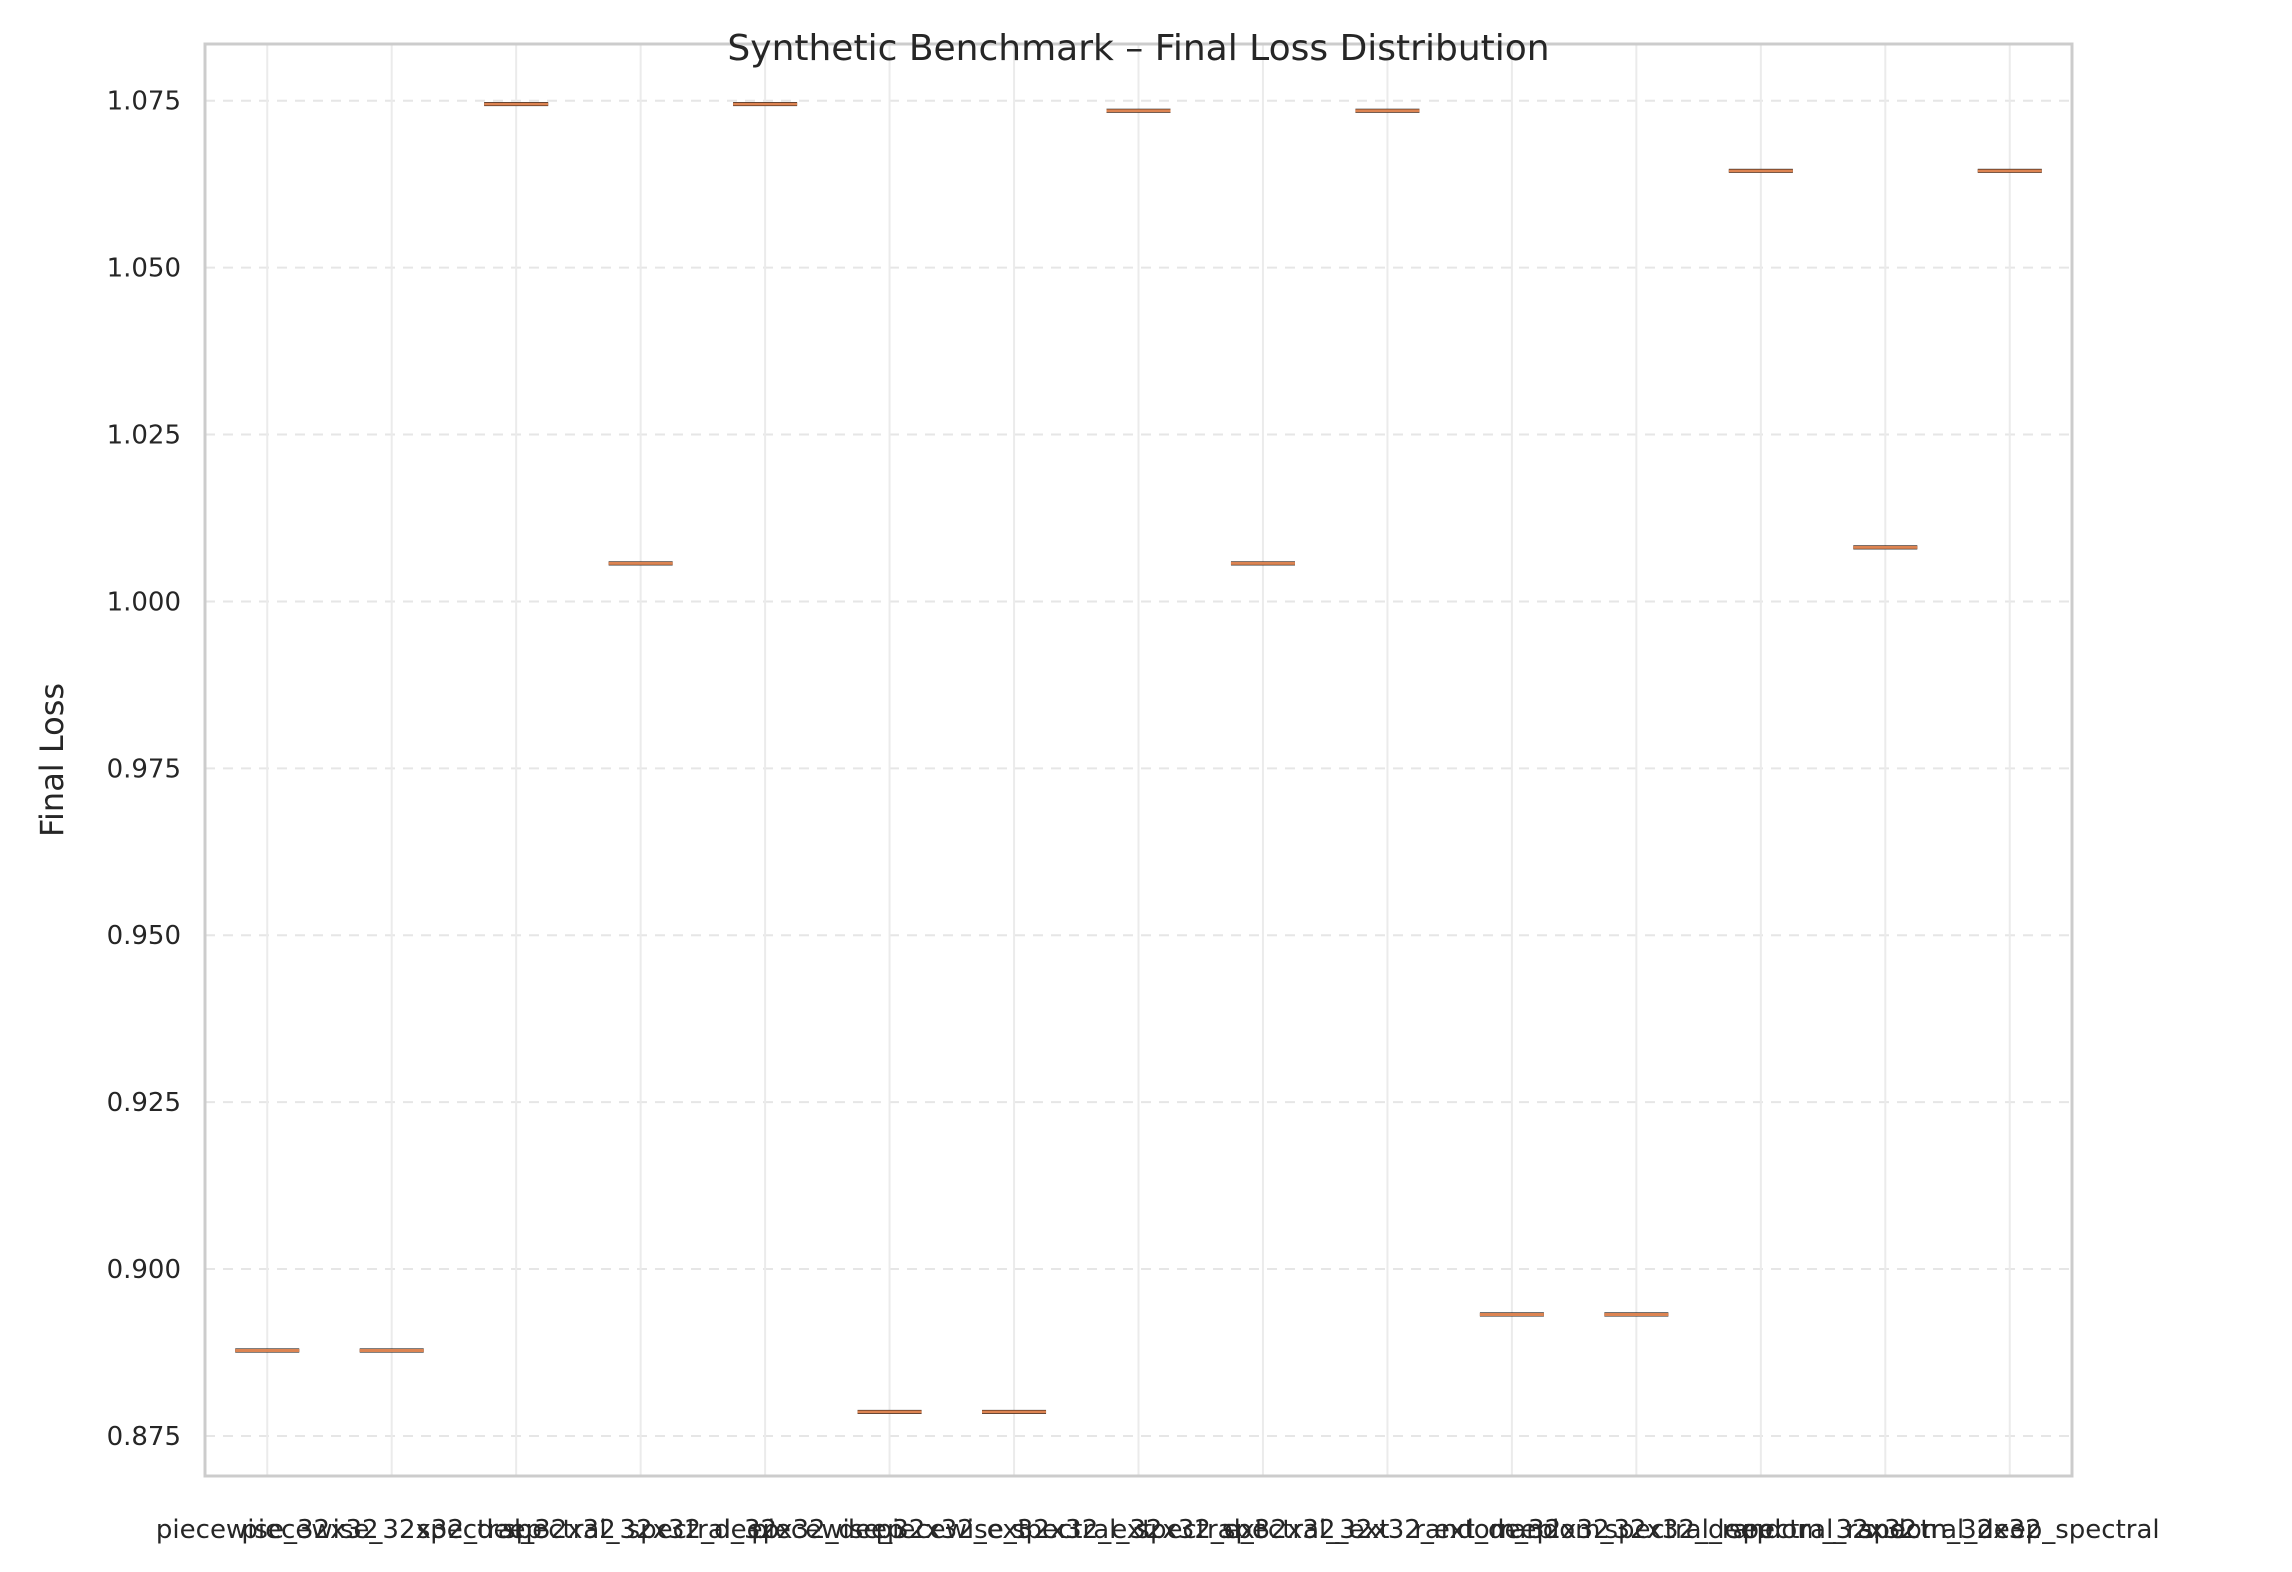 This screenshot has height=1572, width=2292. I want to click on y-tick-label: 0.875, so click(144, 1437).